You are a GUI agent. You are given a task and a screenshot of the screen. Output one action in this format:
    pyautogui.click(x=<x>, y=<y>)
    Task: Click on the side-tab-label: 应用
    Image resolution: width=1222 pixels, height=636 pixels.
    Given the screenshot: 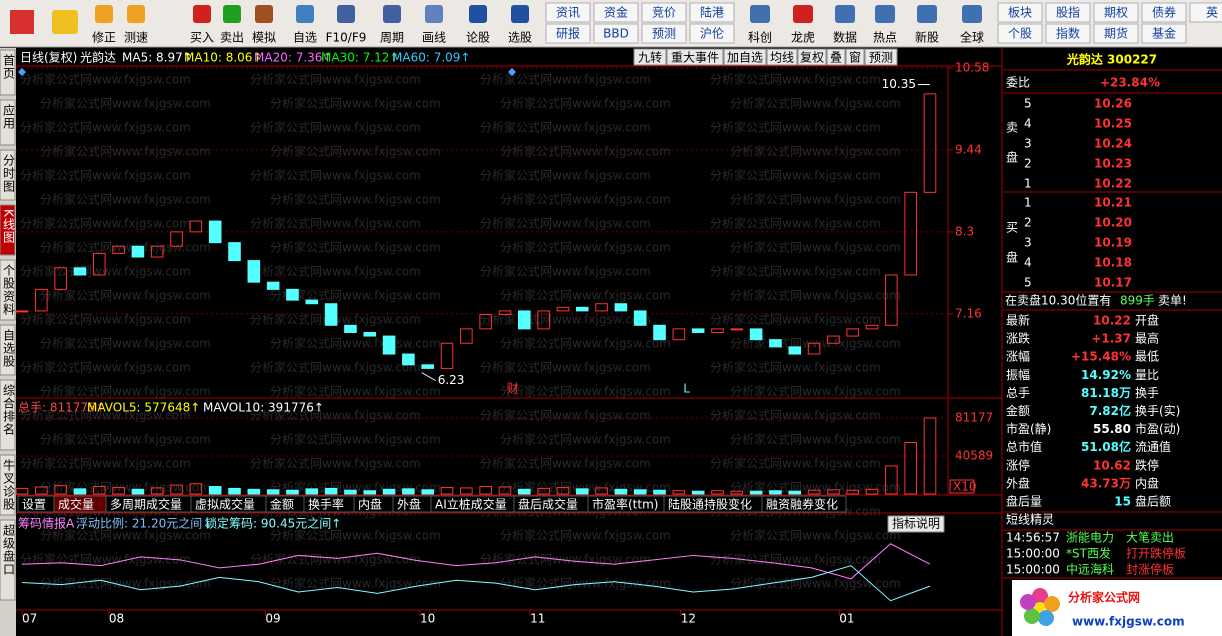 What is the action you would take?
    pyautogui.click(x=9, y=116)
    